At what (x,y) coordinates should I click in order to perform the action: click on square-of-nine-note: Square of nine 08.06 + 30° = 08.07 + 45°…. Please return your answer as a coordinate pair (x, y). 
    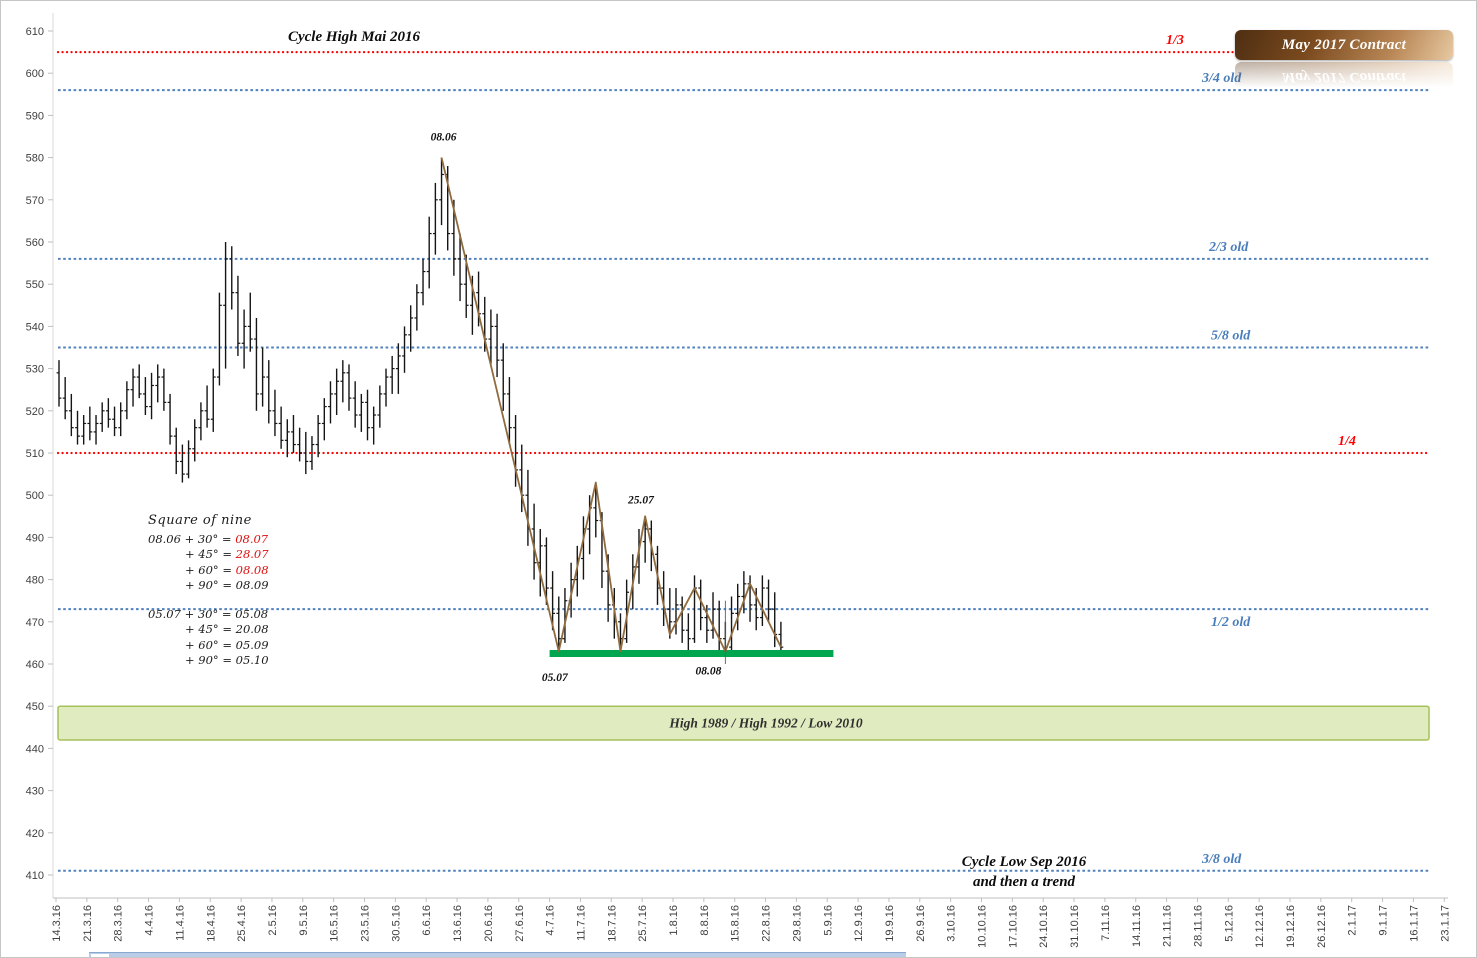
    Looking at the image, I should click on (208, 591).